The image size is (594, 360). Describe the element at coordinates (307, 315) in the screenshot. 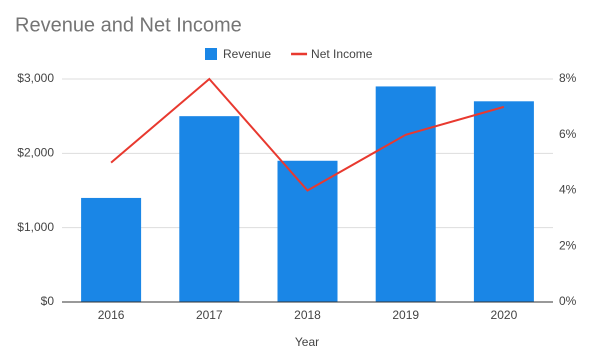

I see `x-tick-label: 2018` at that location.